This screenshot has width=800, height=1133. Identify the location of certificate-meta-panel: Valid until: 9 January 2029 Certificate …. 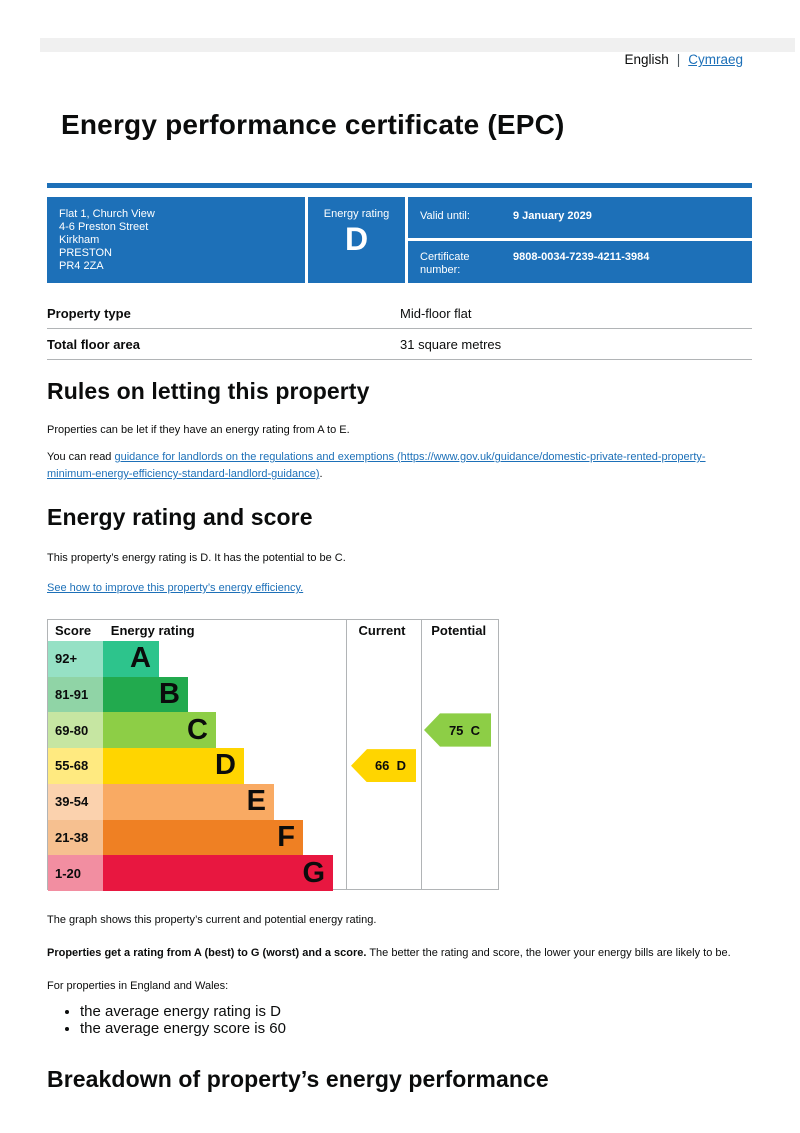
(580, 240).